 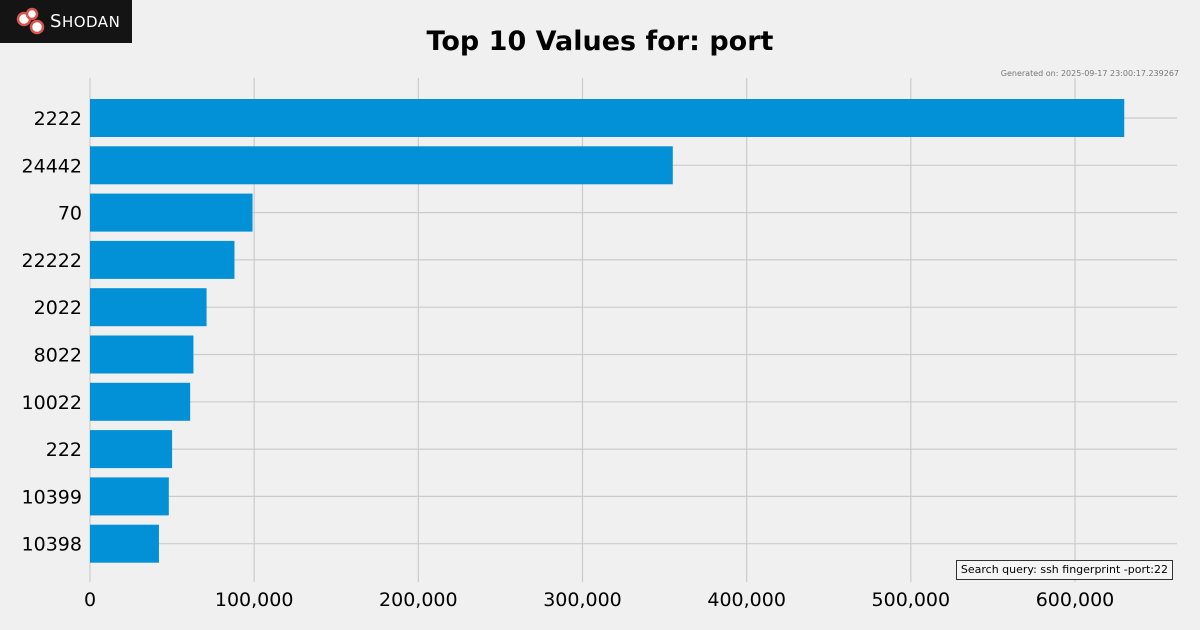 I want to click on generated-timestamp: Generated on: 2025-09-17 23:00:17.239267, so click(x=1089, y=73).